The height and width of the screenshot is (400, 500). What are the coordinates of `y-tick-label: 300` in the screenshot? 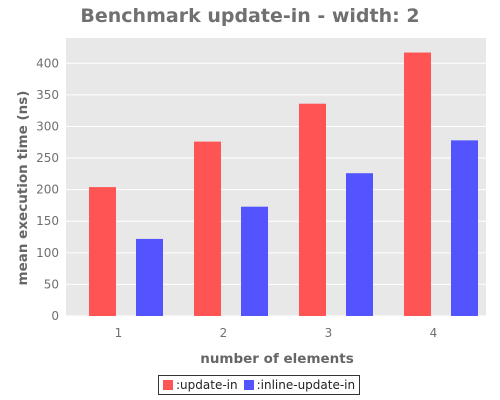 It's located at (47, 126).